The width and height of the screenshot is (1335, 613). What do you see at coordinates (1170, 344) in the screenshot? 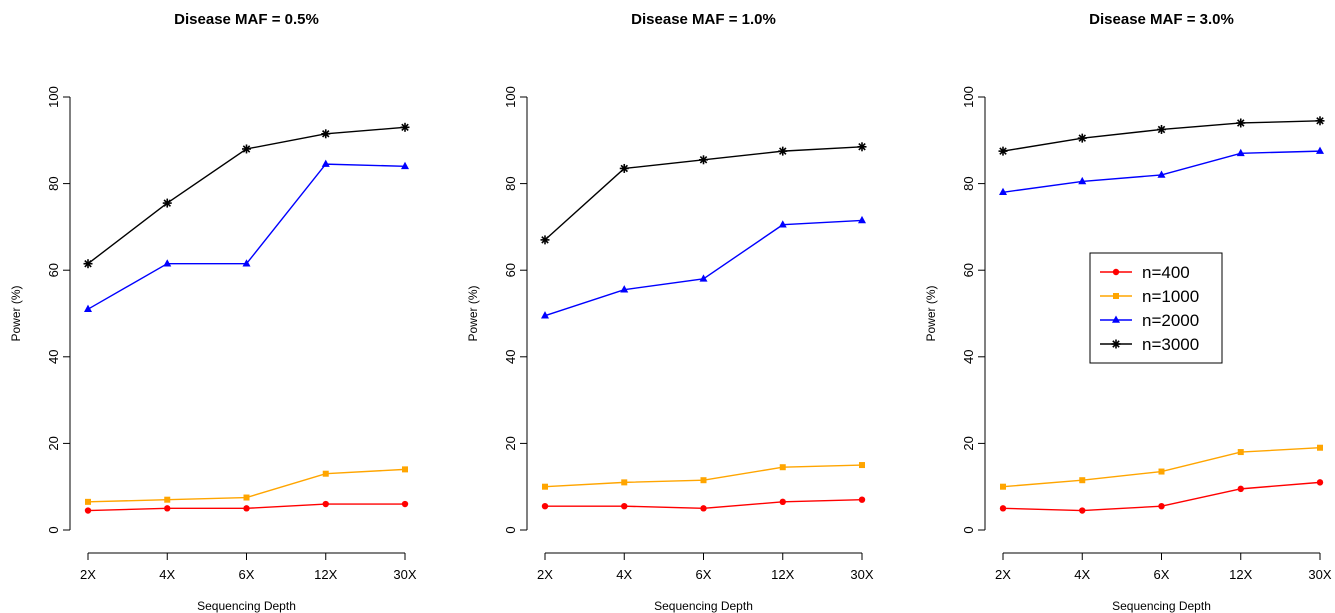
I see `legend-label: n=3000` at bounding box center [1170, 344].